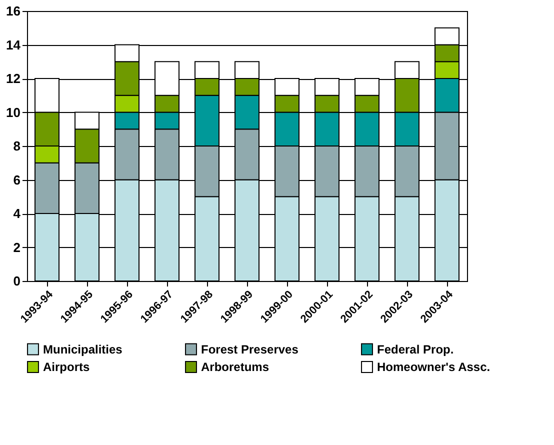 This screenshot has width=554, height=445. What do you see at coordinates (17, 213) in the screenshot?
I see `y-tick-label: 4` at bounding box center [17, 213].